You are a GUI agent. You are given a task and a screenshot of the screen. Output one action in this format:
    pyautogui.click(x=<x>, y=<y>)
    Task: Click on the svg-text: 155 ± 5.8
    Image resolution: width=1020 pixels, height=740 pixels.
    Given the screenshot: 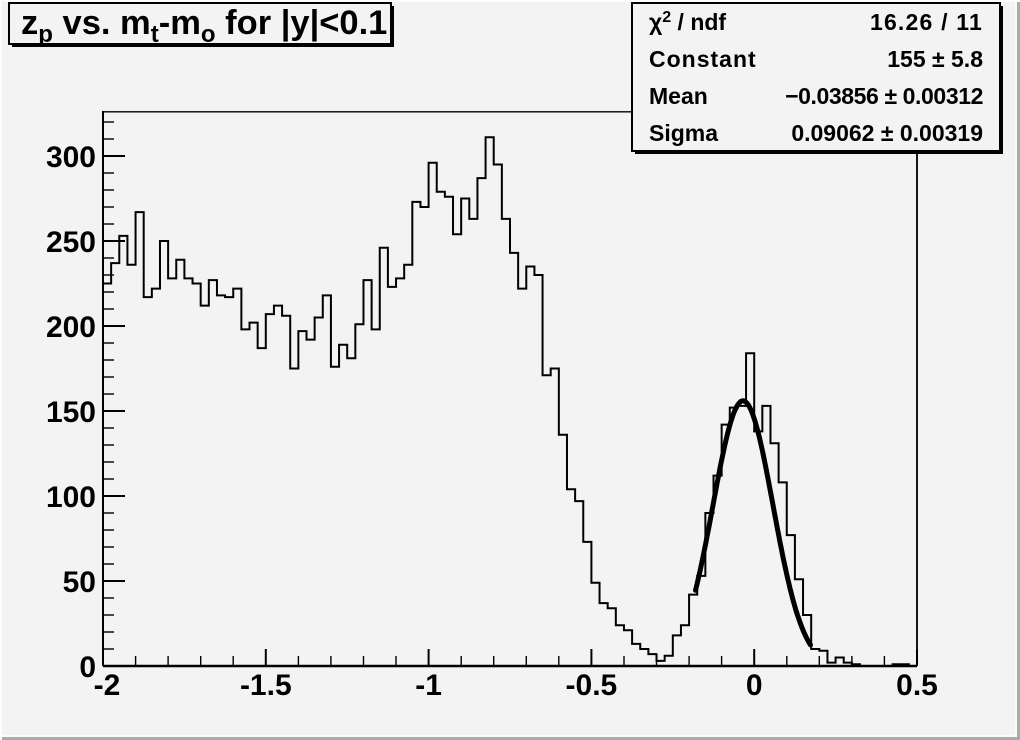 What is the action you would take?
    pyautogui.click(x=935, y=59)
    